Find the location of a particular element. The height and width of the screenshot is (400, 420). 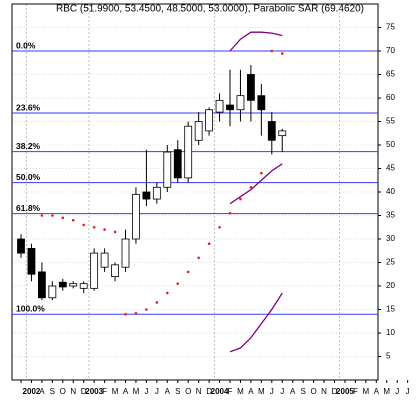

y-tick-label: 25 is located at coordinates (390, 262).